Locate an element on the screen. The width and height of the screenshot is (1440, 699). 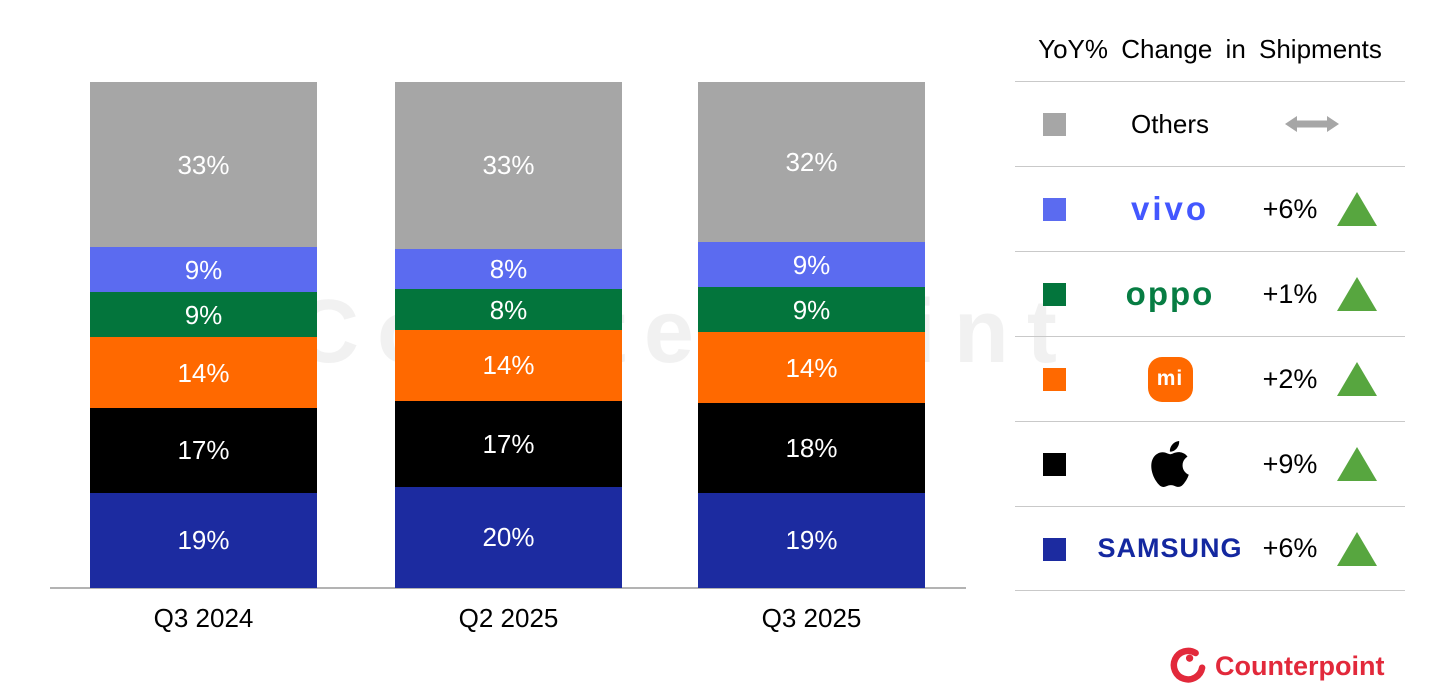
legend-row-xiaomi: mi +2% is located at coordinates (1210, 378).